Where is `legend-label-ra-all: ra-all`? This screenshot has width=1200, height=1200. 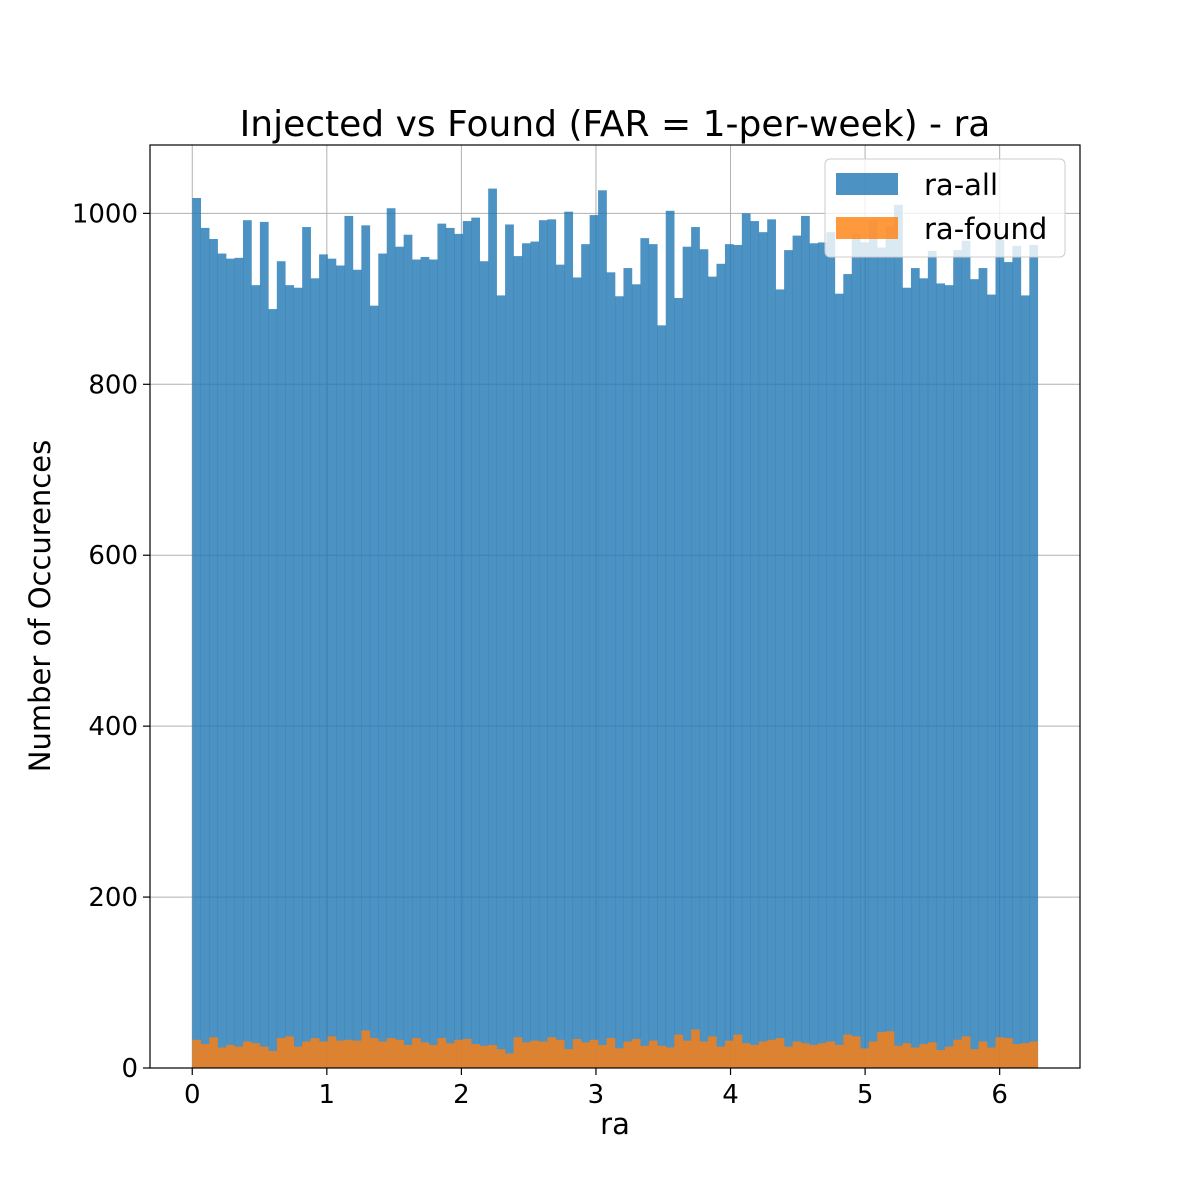
legend-label-ra-all: ra-all is located at coordinates (961, 185).